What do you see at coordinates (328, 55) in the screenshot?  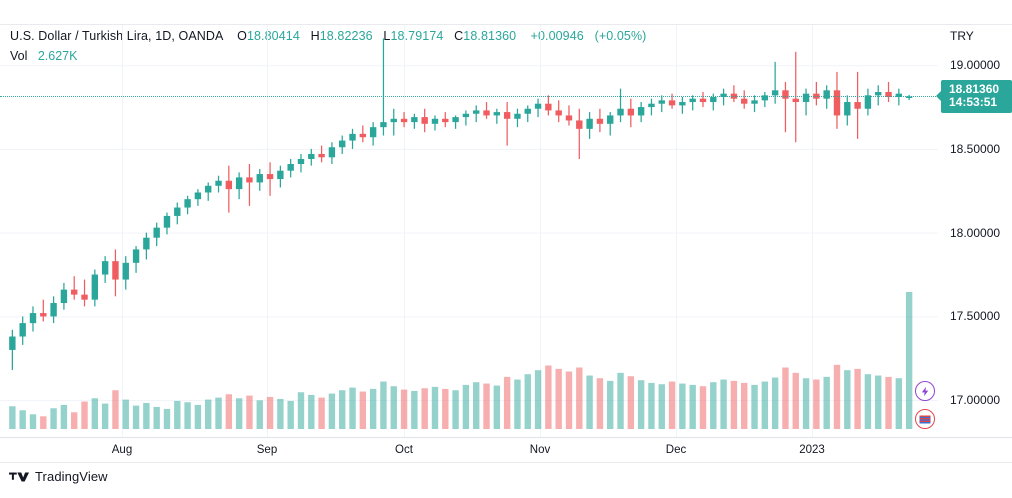 I see `legend-volume-row: Vol 2.627K` at bounding box center [328, 55].